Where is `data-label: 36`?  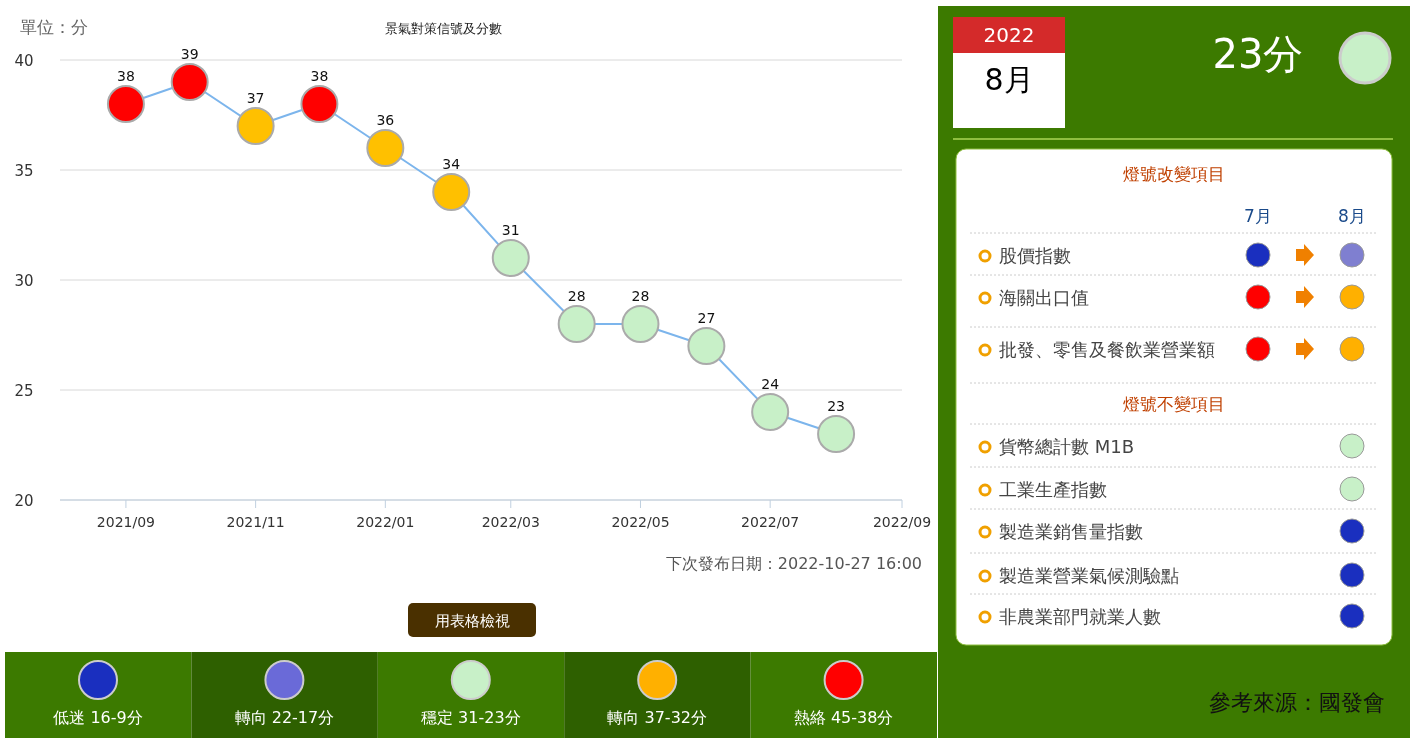
data-label: 36 is located at coordinates (385, 120).